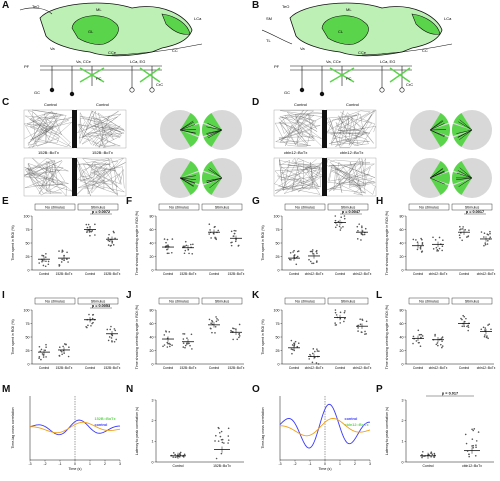  I want to click on x-tick-label: 2, so click(105, 464).